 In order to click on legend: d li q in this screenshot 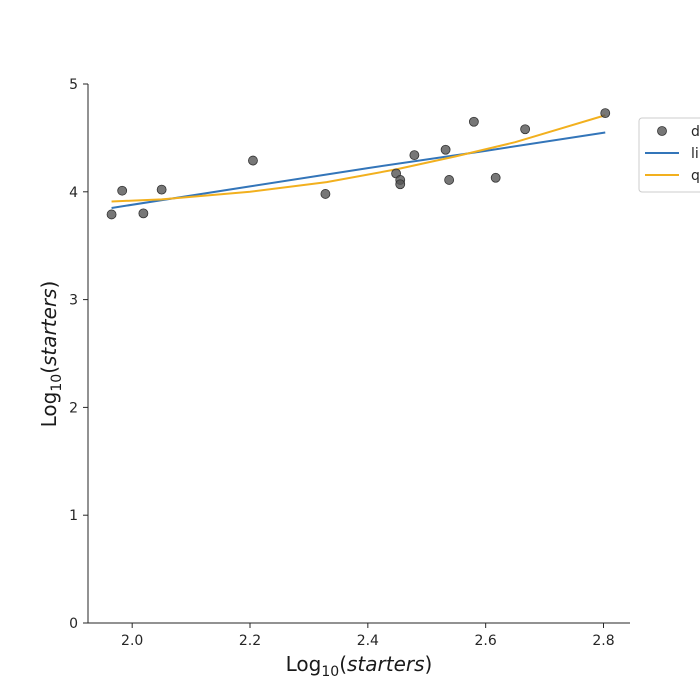, I will do `click(669, 155)`.